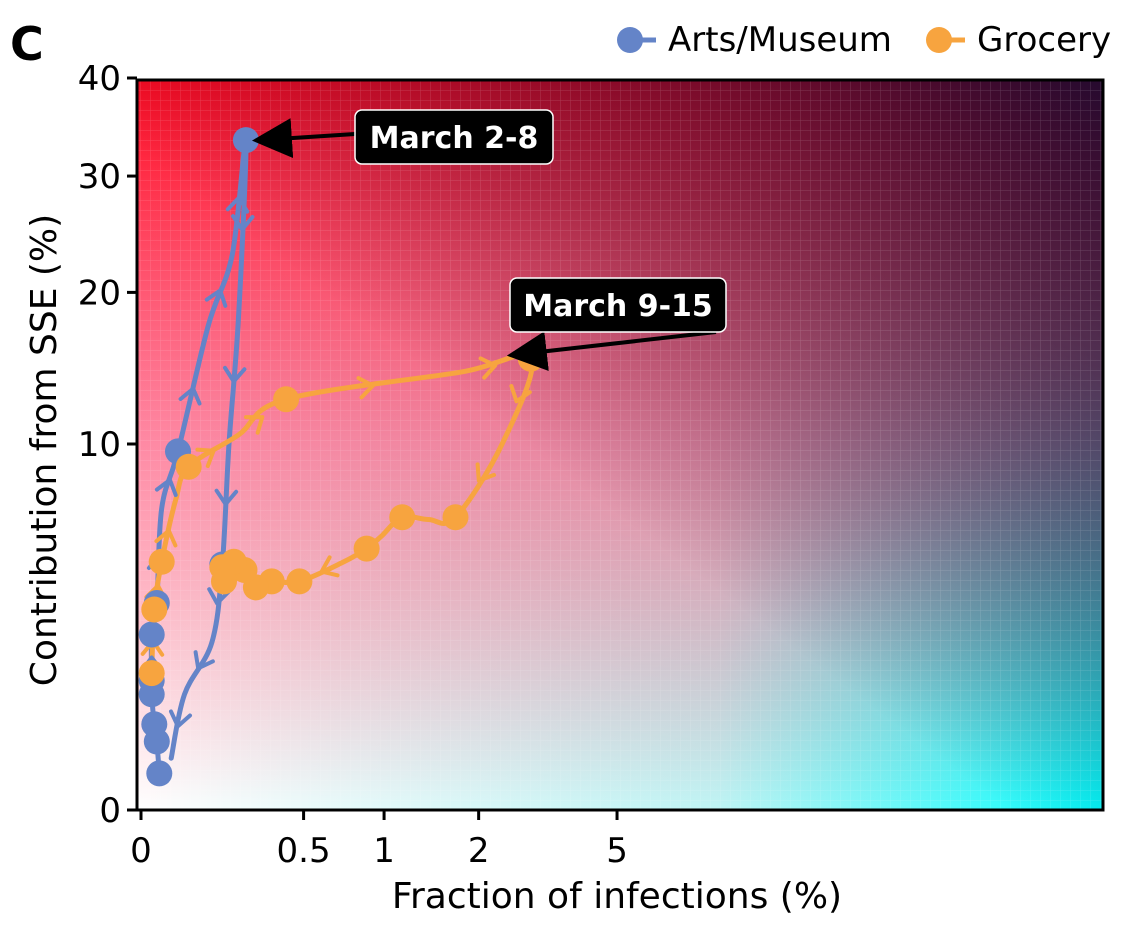  I want to click on x-tick-label: 0, so click(141, 851).